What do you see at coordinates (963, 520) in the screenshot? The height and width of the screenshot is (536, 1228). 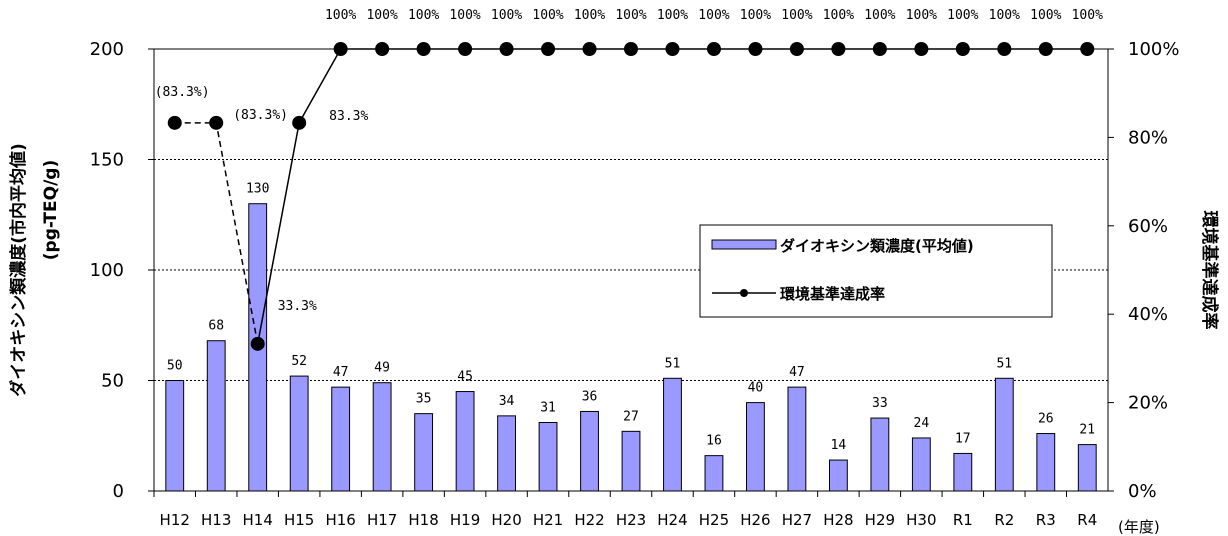 I see `x-tick-label: R1` at bounding box center [963, 520].